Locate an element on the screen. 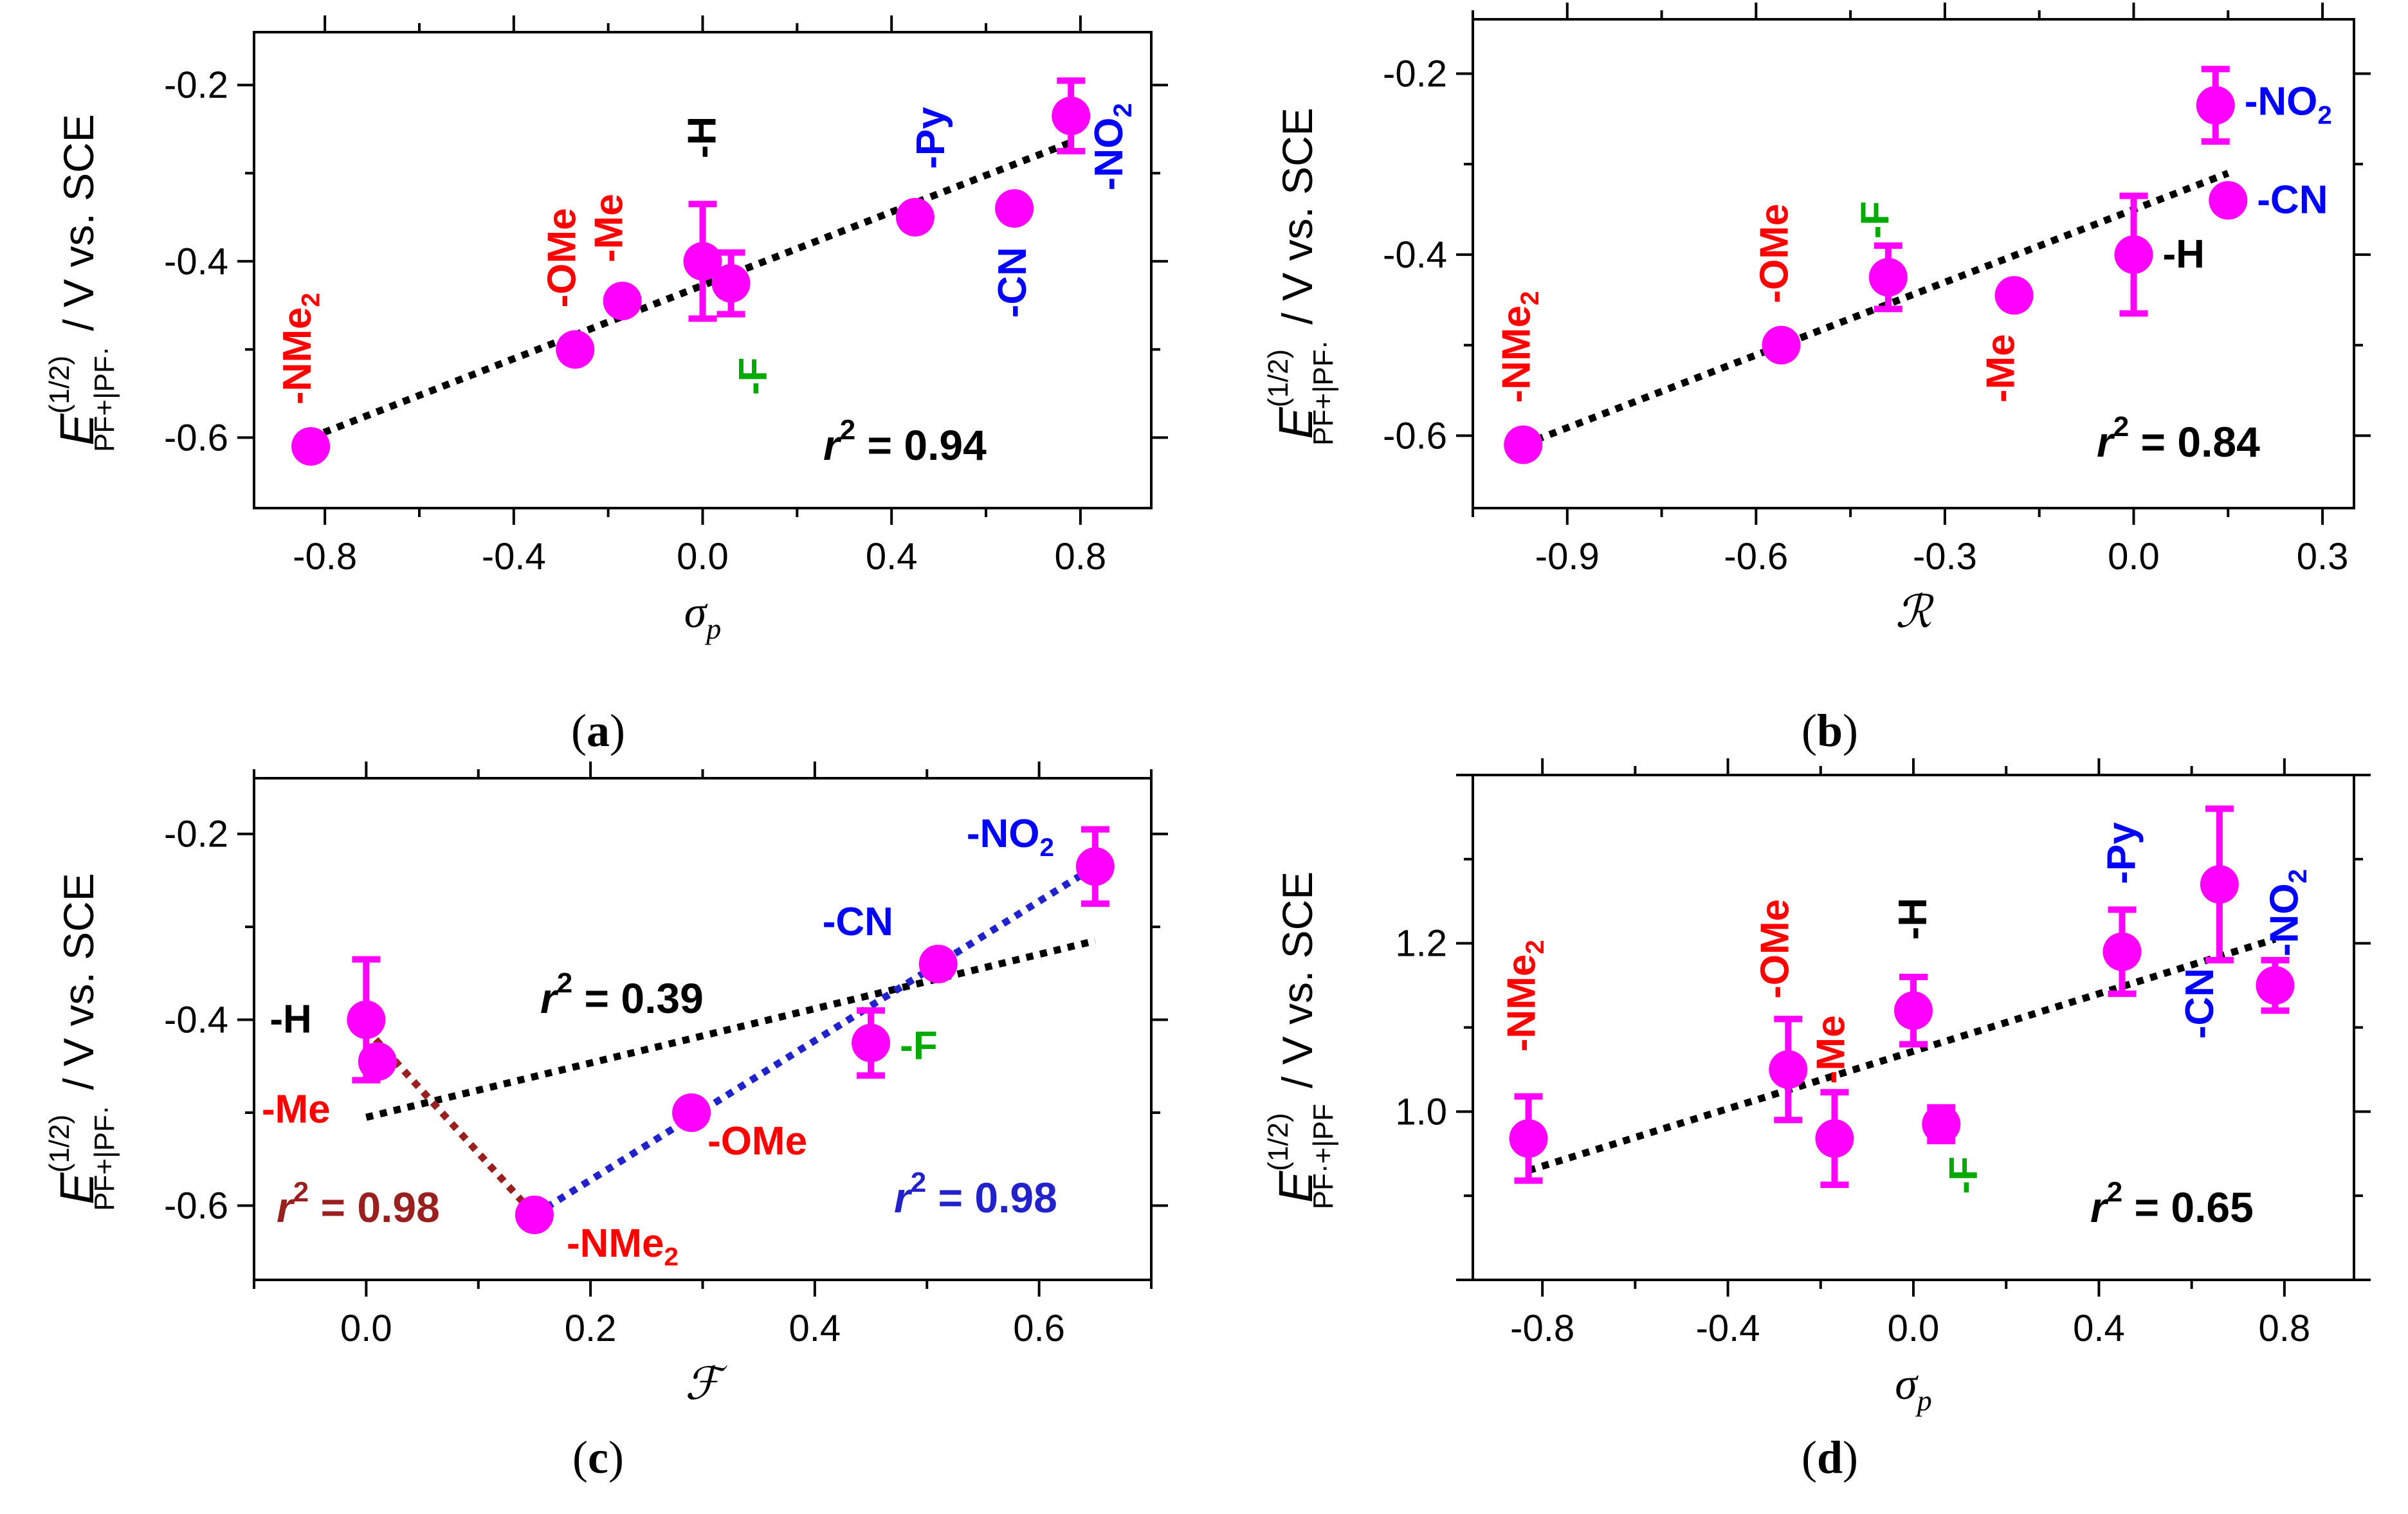 The height and width of the screenshot is (1514, 2408). y-tick-label: -0.4 is located at coordinates (1415, 255).